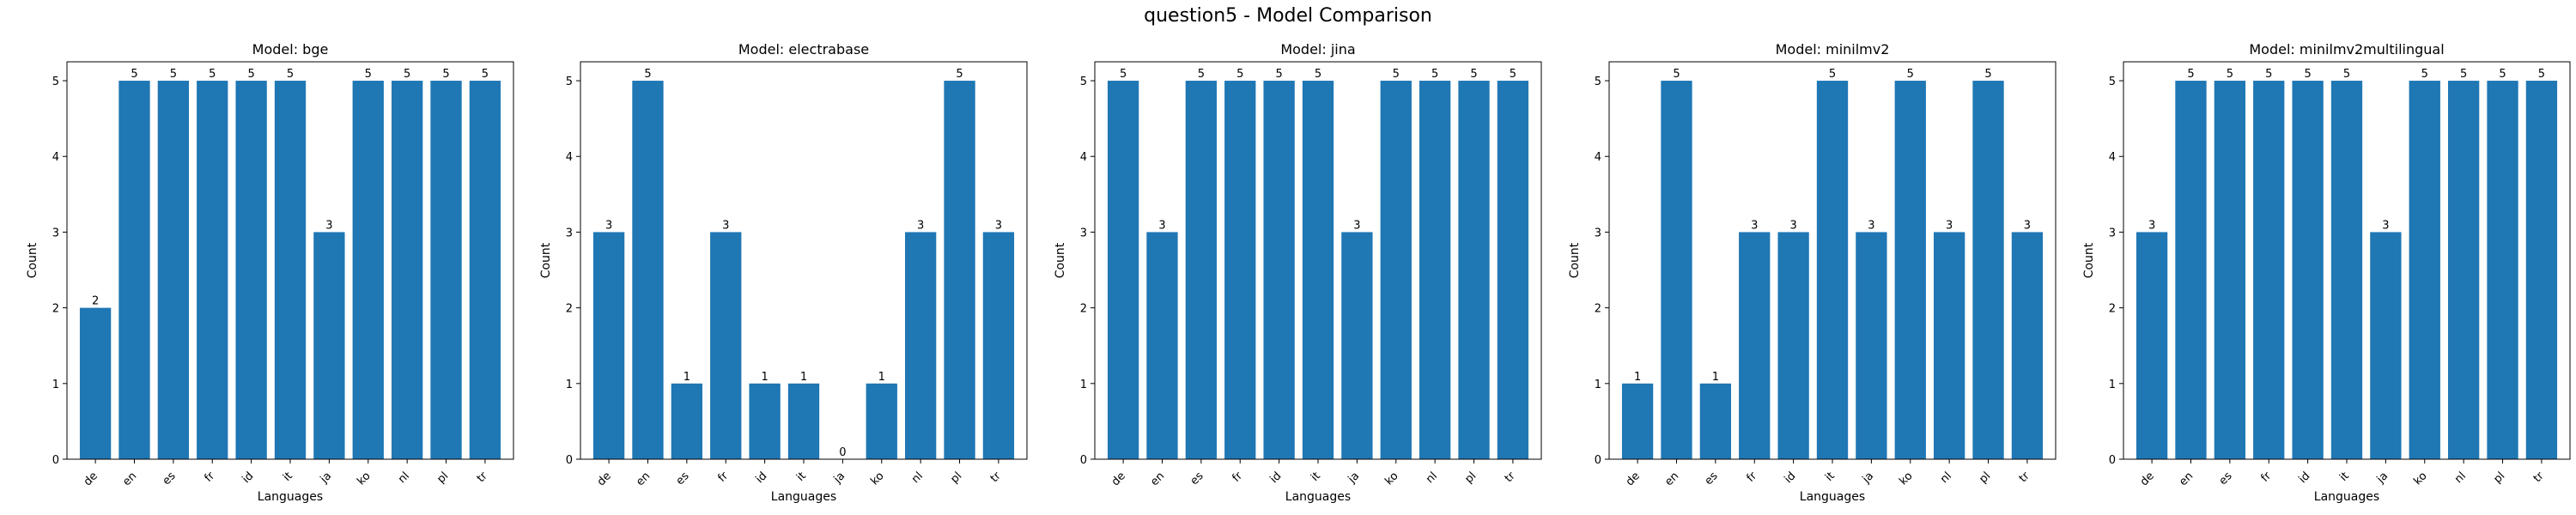 Image resolution: width=2576 pixels, height=515 pixels. Describe the element at coordinates (803, 49) in the screenshot. I see `subplot-title: Model: electrabase` at that location.